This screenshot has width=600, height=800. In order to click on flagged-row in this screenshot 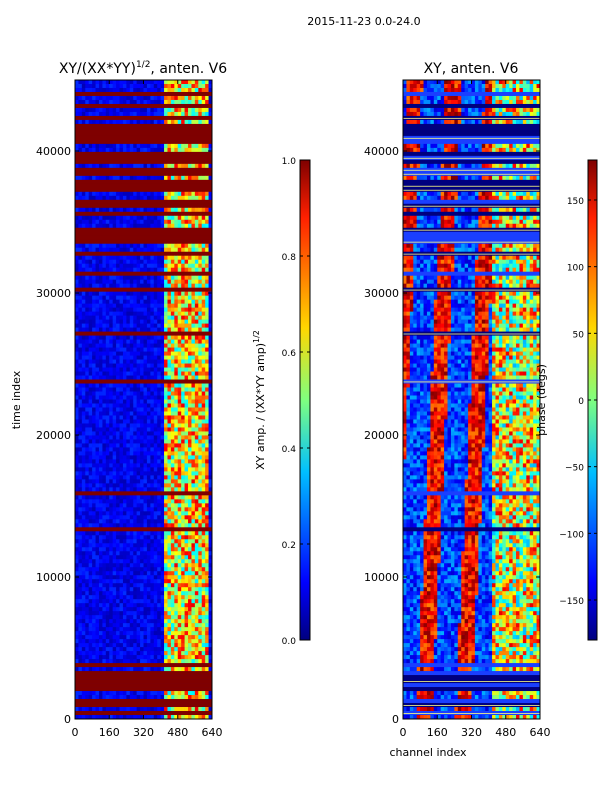, I will do `click(143, 174)`.